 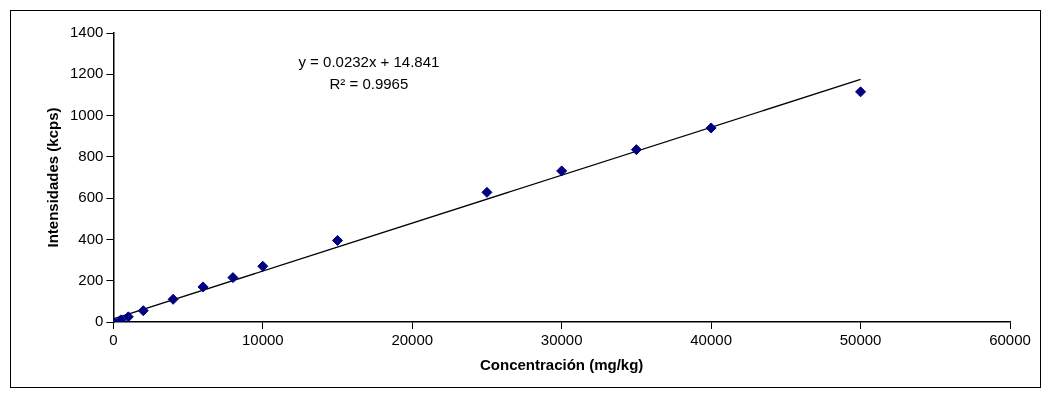 What do you see at coordinates (91, 155) in the screenshot?
I see `y-tick-label: 800` at bounding box center [91, 155].